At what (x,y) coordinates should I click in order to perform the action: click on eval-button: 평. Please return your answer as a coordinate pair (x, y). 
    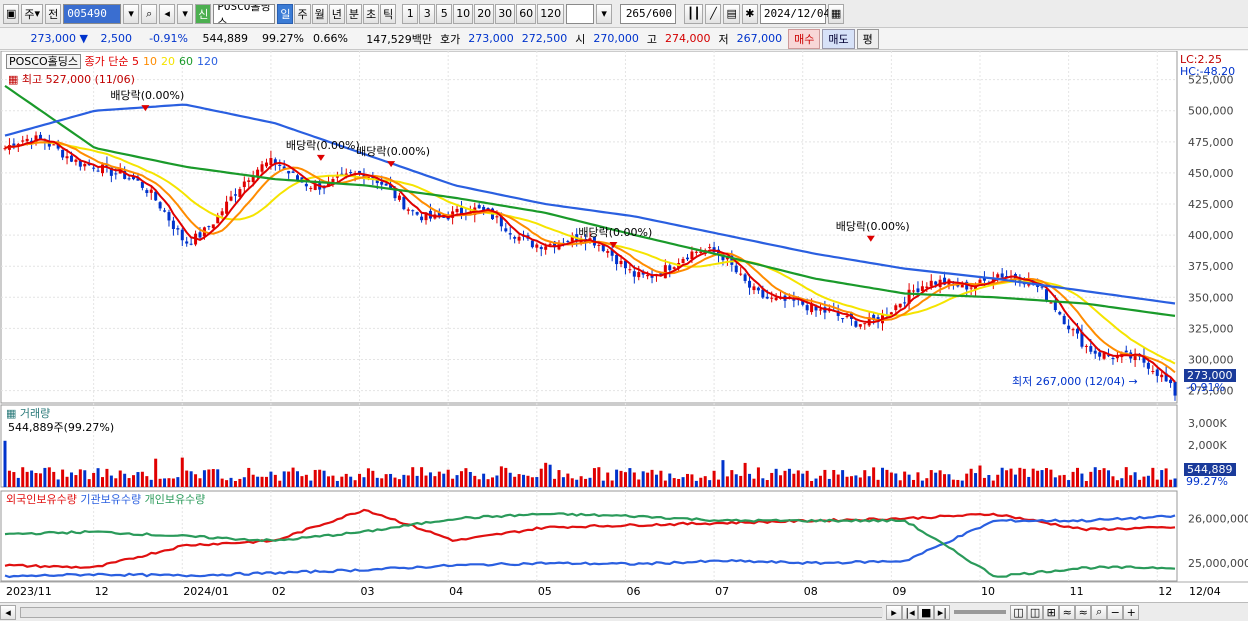
    Looking at the image, I should click on (867, 38).